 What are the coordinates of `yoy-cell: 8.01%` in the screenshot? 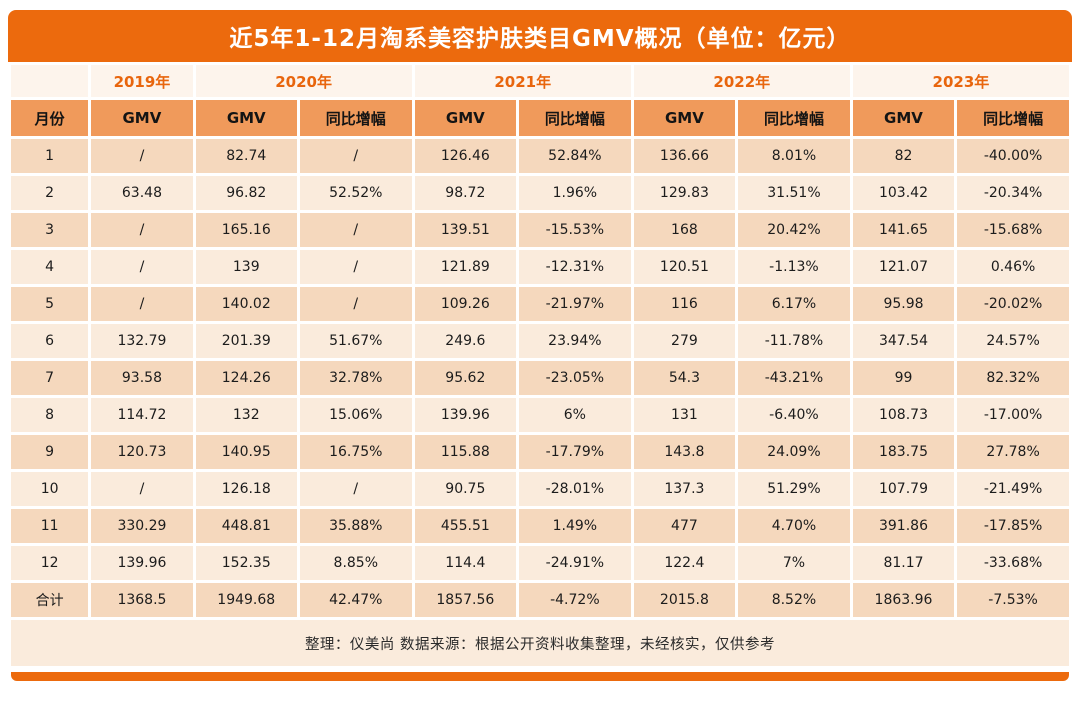 It's located at (794, 156).